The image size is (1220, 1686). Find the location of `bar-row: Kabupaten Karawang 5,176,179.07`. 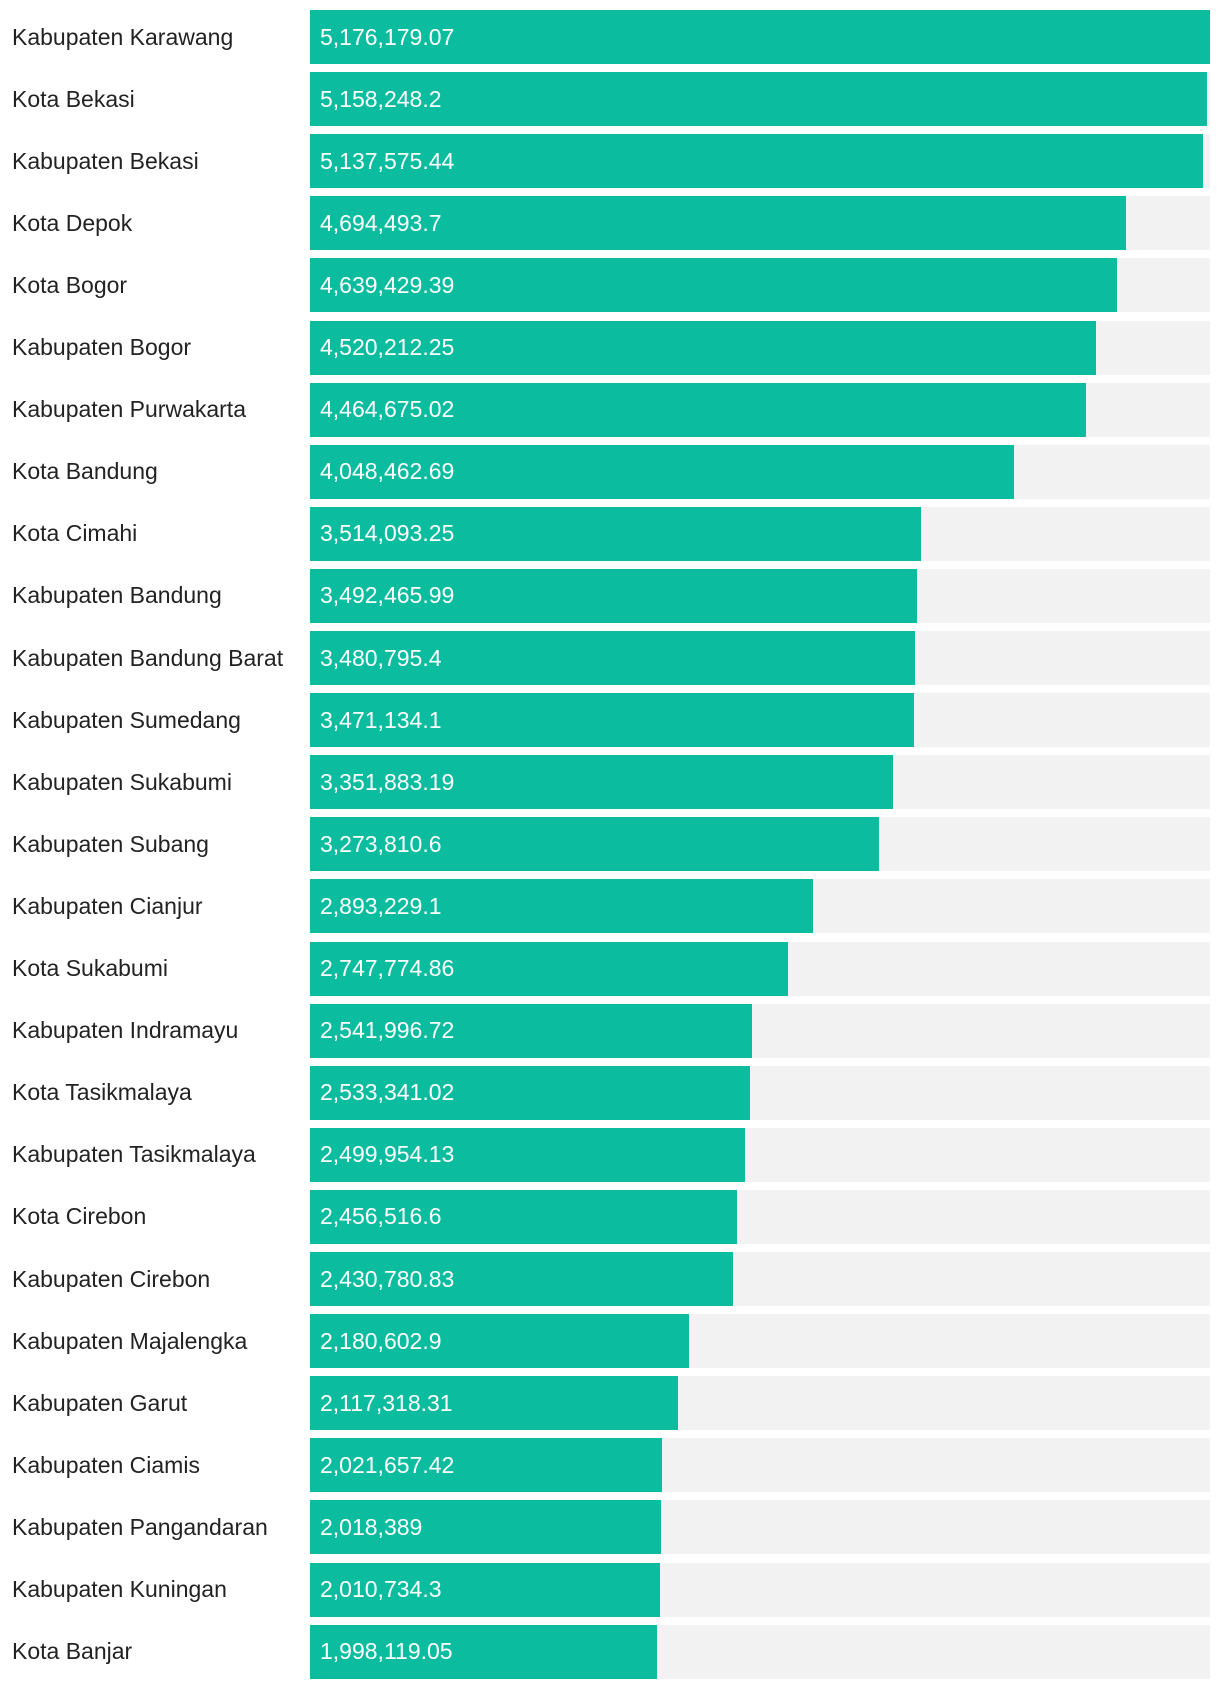

bar-row: Kabupaten Karawang 5,176,179.07 is located at coordinates (610, 37).